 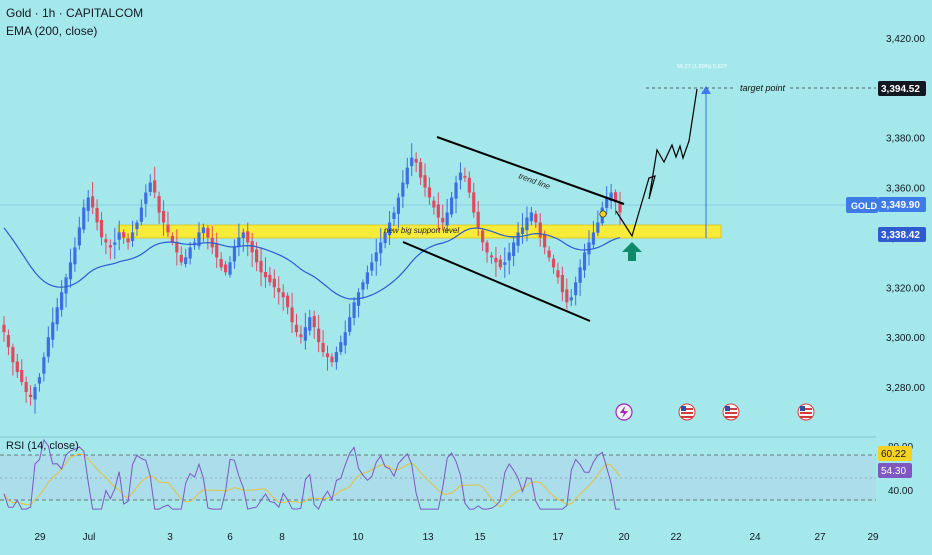 I want to click on rsi-badge, so click(x=895, y=470).